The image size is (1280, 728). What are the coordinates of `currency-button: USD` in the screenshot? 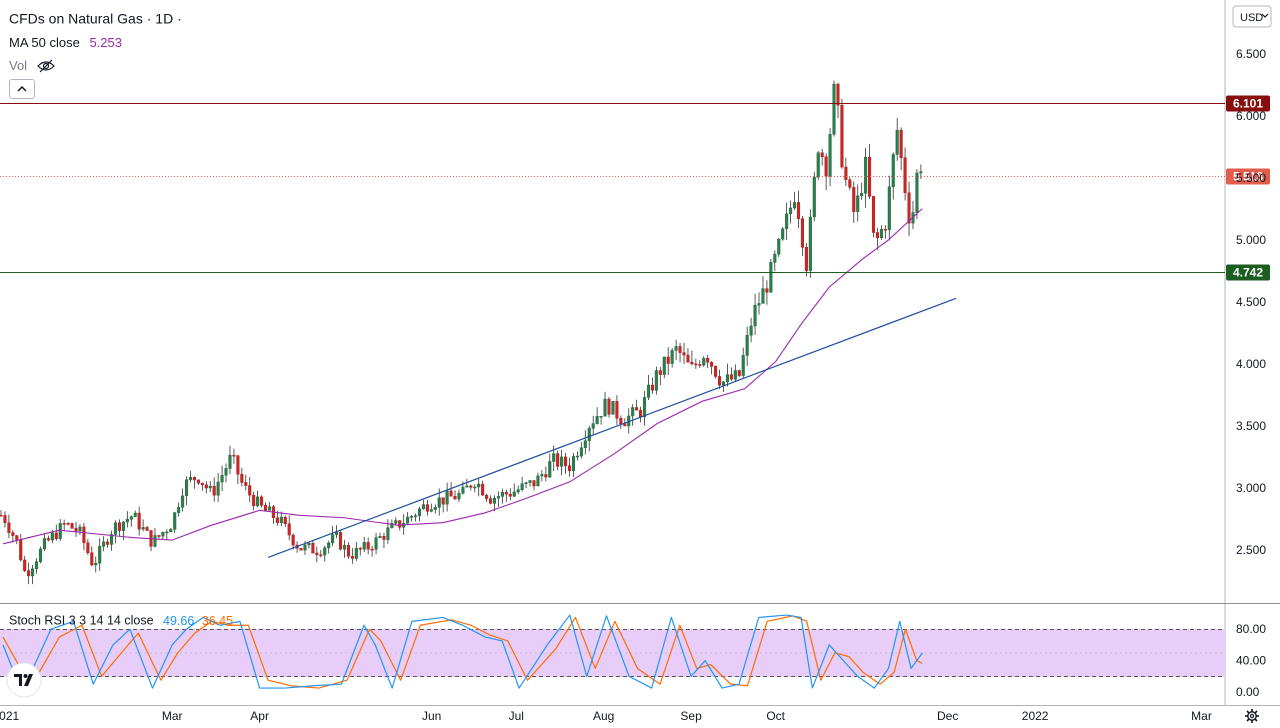 It's located at (1252, 16).